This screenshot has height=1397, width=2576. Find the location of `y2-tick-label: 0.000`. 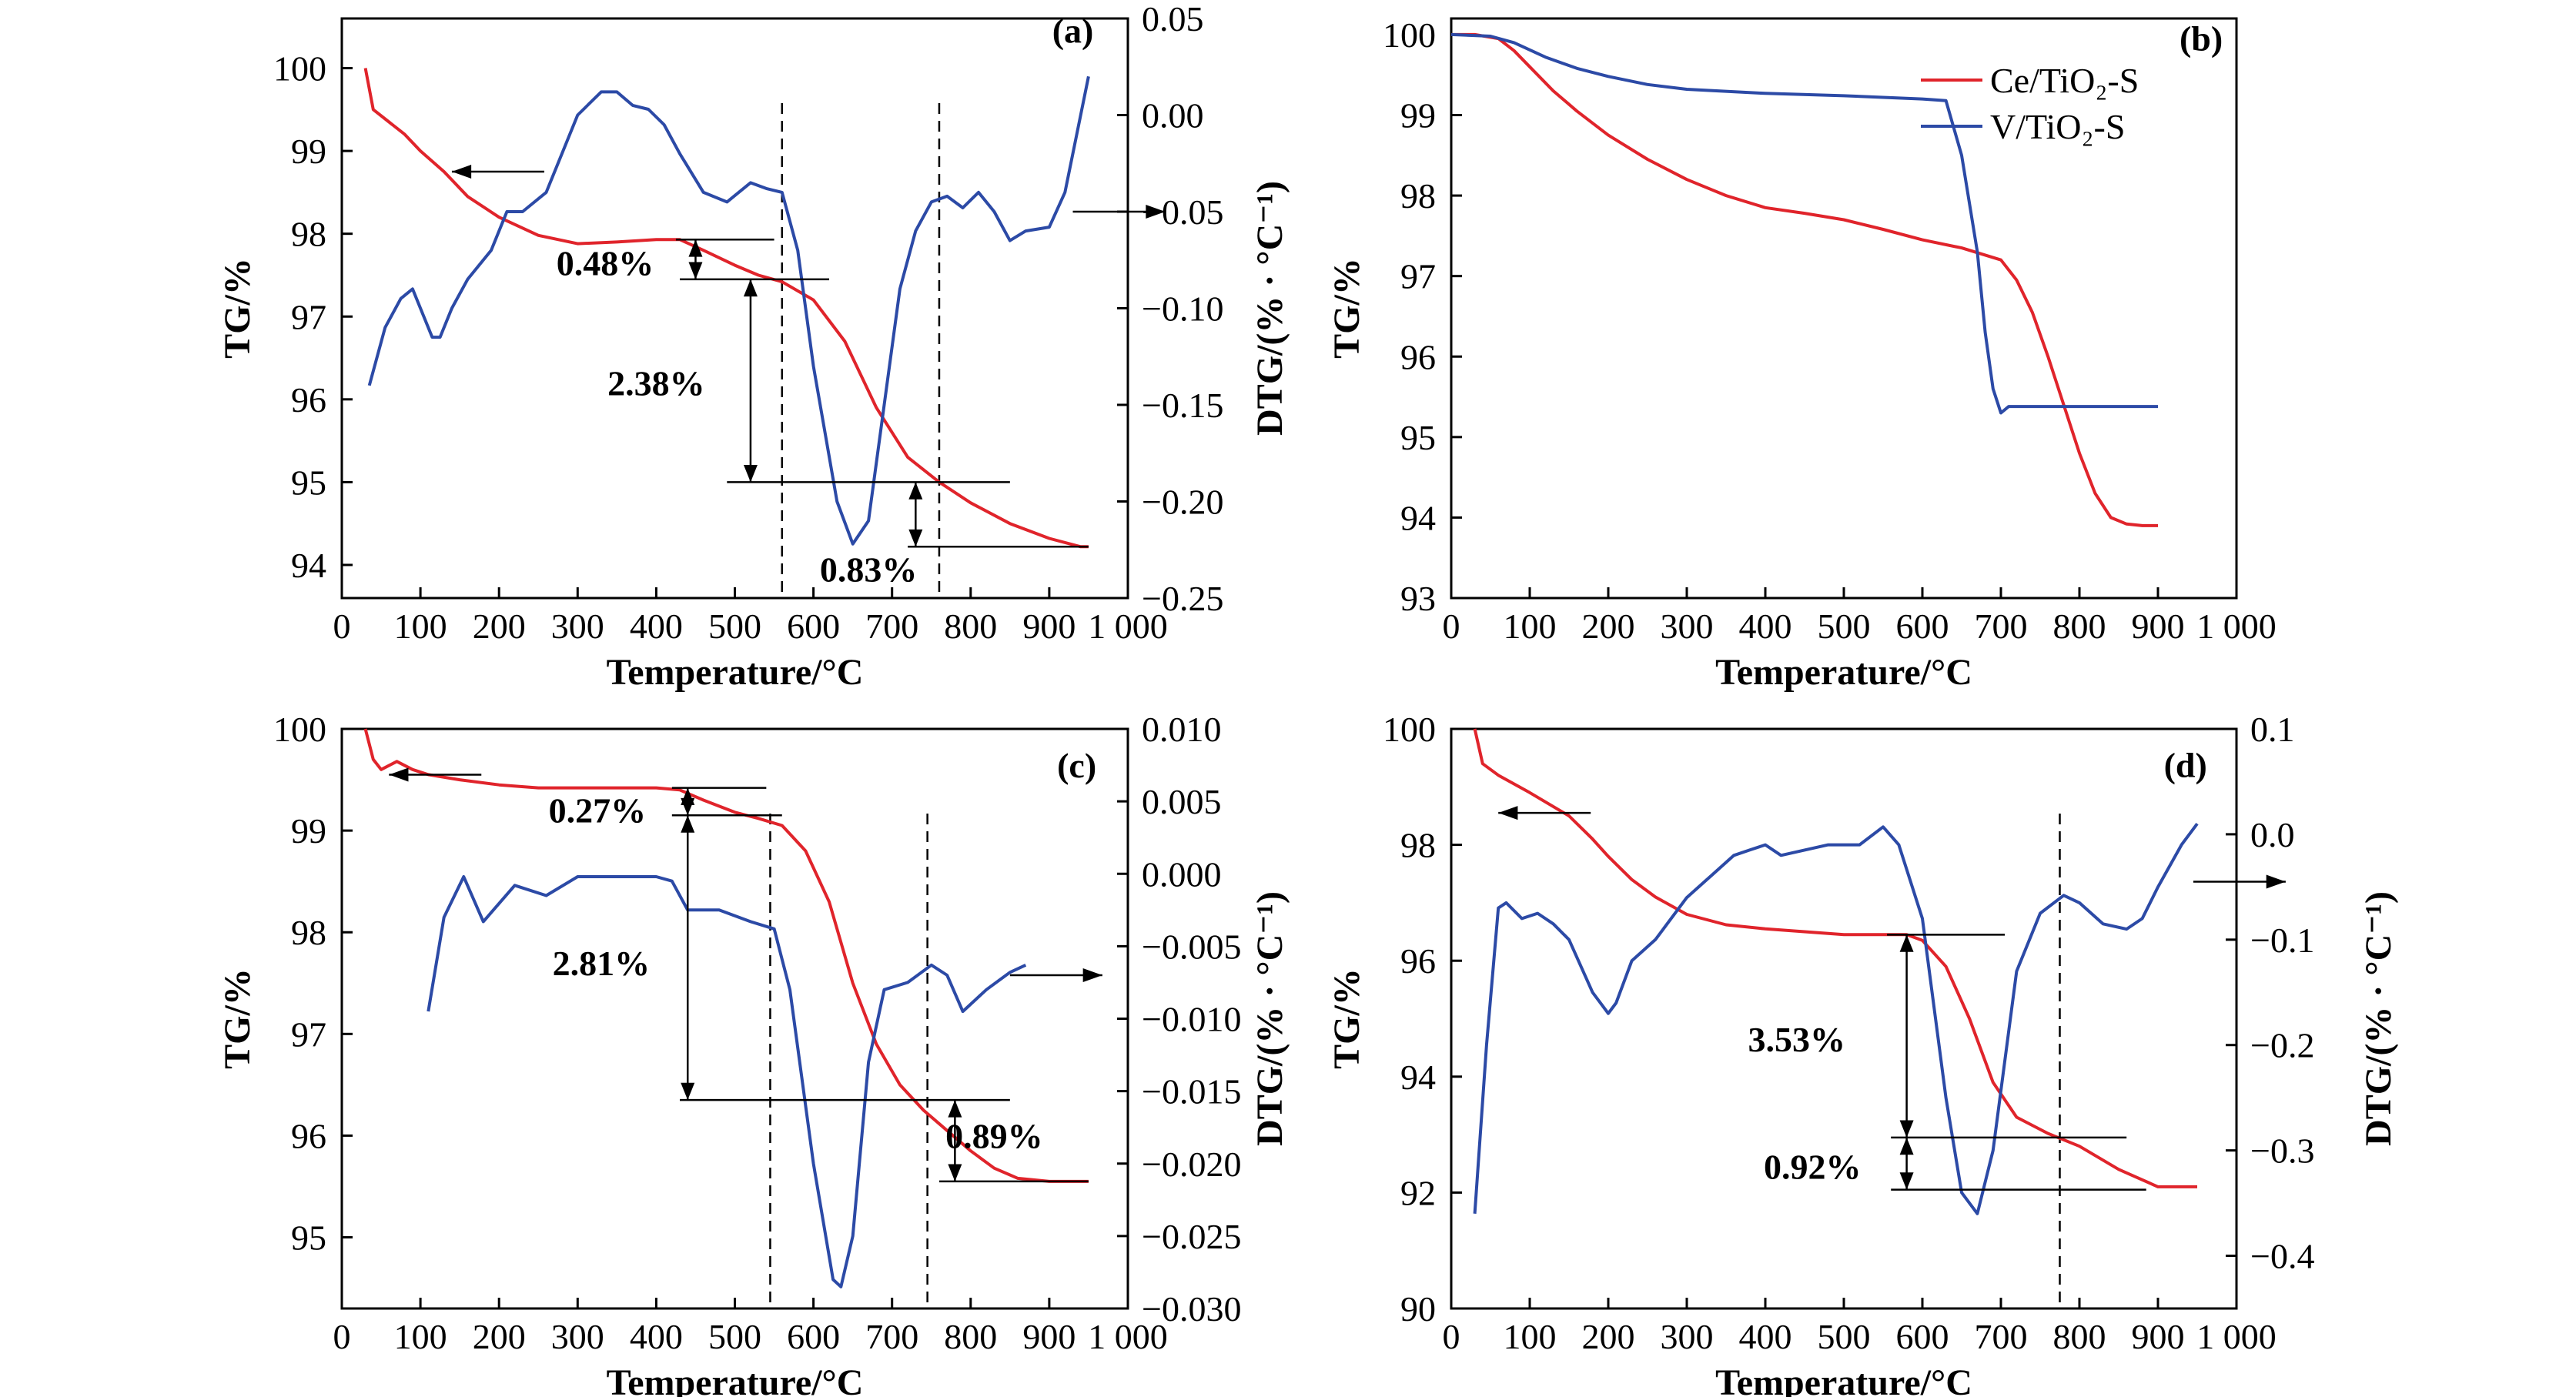

y2-tick-label: 0.000 is located at coordinates (1182, 874).